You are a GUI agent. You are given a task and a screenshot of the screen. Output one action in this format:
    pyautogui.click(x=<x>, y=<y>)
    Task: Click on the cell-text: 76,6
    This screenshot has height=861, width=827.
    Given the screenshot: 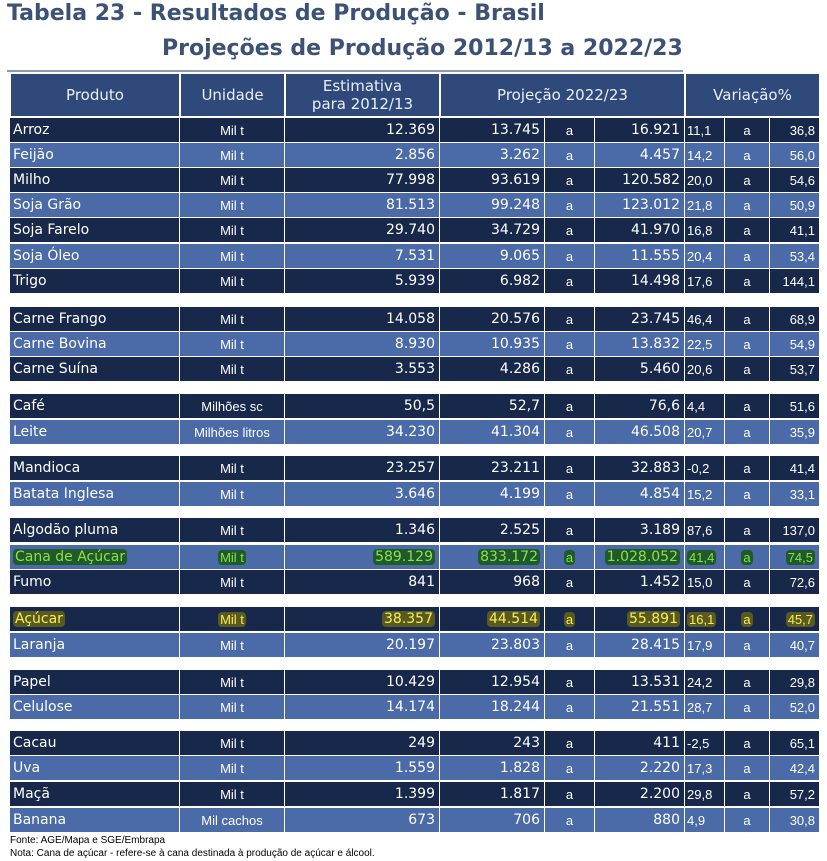 What is the action you would take?
    pyautogui.click(x=664, y=406)
    